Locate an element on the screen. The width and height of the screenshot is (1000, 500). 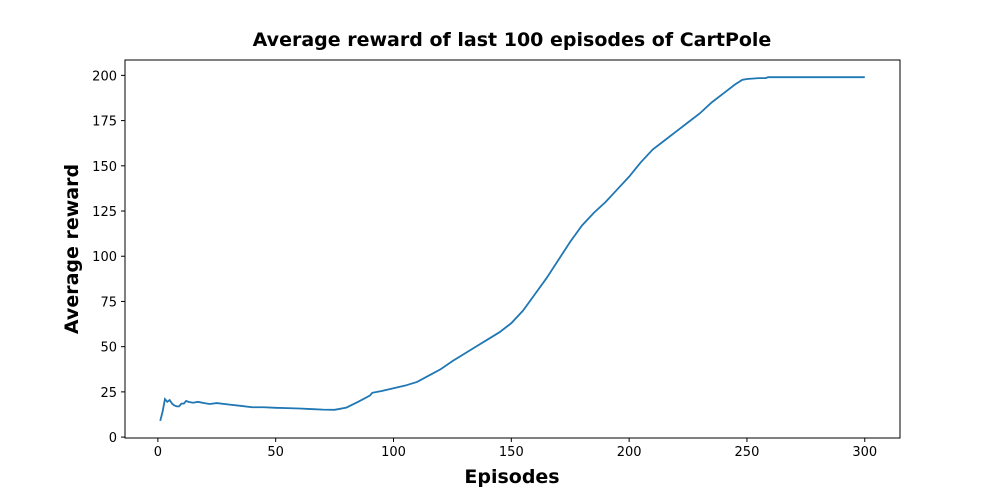
x-tick-label: 200 is located at coordinates (629, 452).